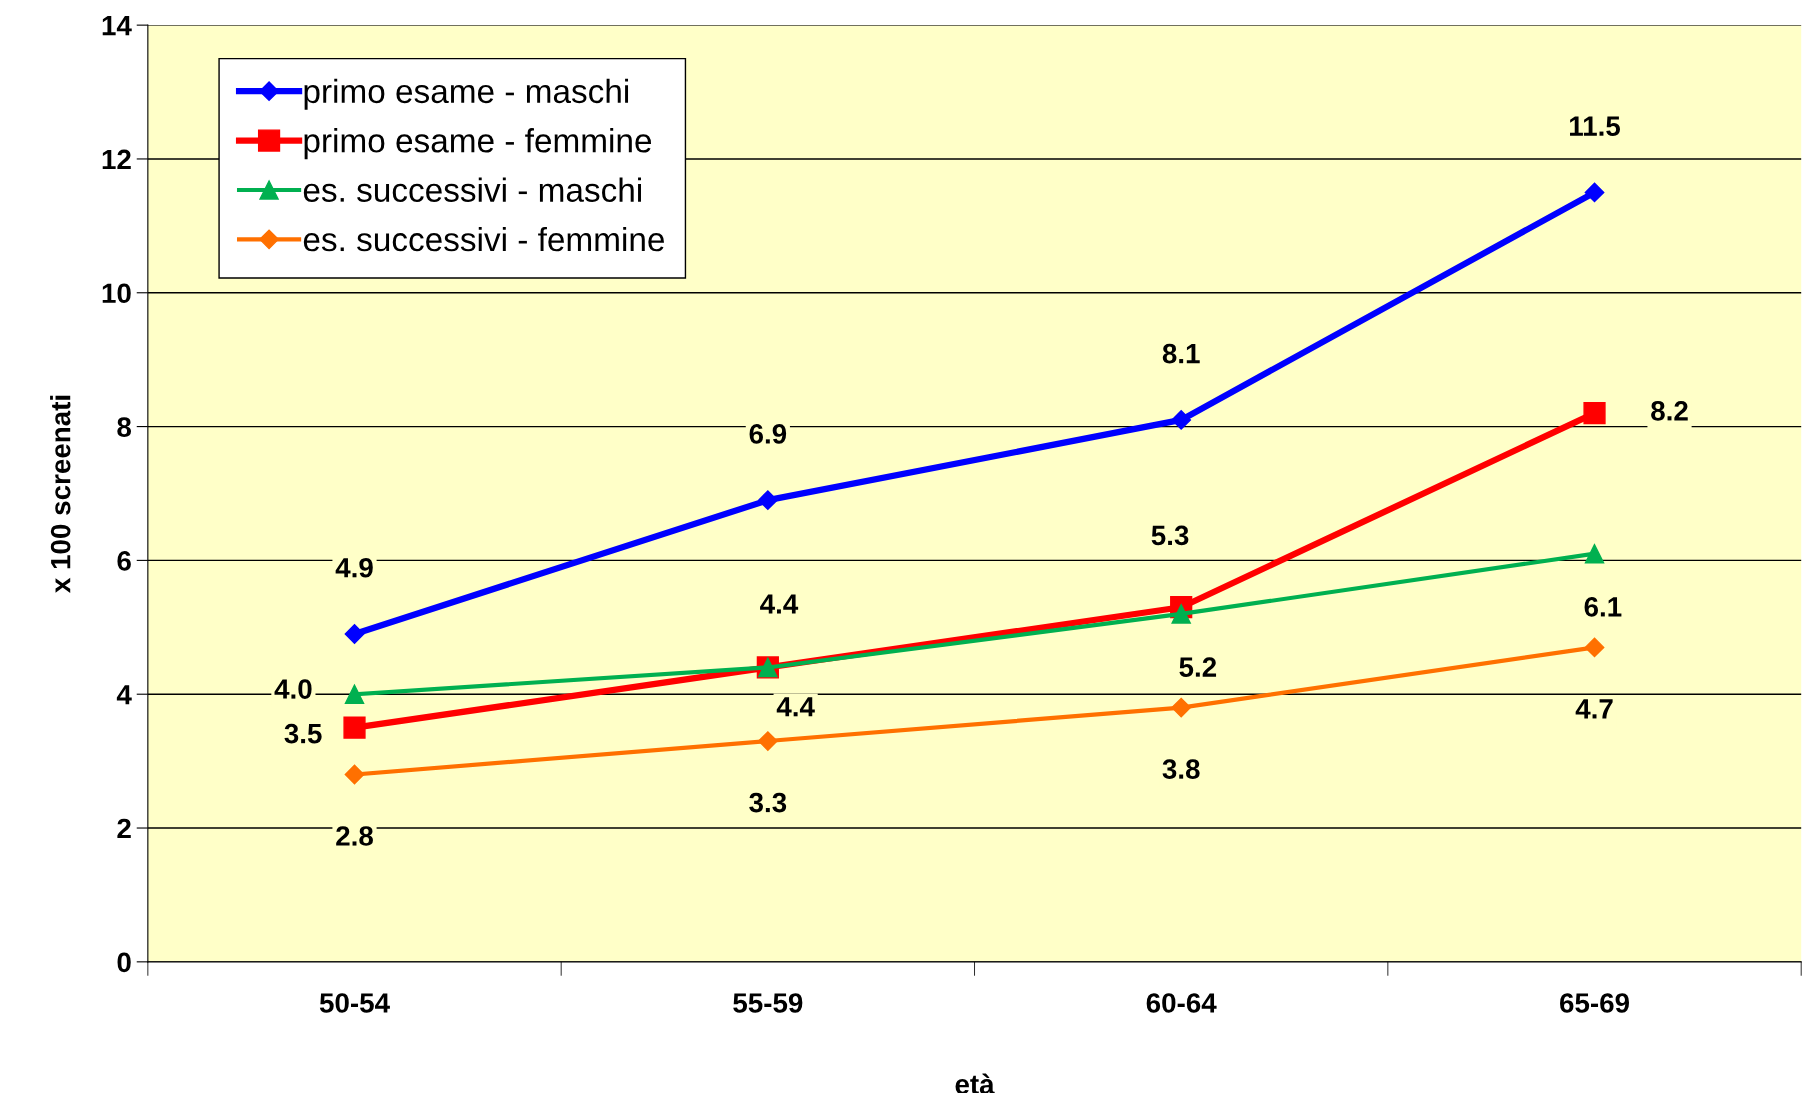 This screenshot has height=1093, width=1803. What do you see at coordinates (354, 1003) in the screenshot?
I see `x-tick-label: 50-54` at bounding box center [354, 1003].